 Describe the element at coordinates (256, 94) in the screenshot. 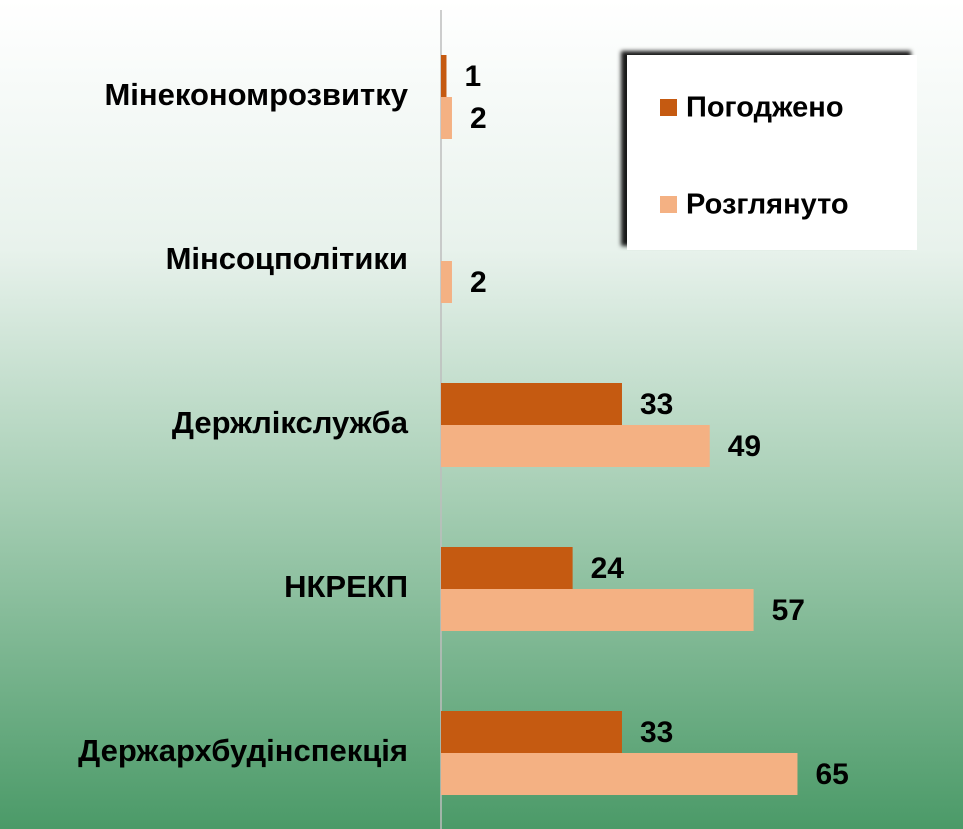

I see `category-label: Мінекономрозвитку` at that location.